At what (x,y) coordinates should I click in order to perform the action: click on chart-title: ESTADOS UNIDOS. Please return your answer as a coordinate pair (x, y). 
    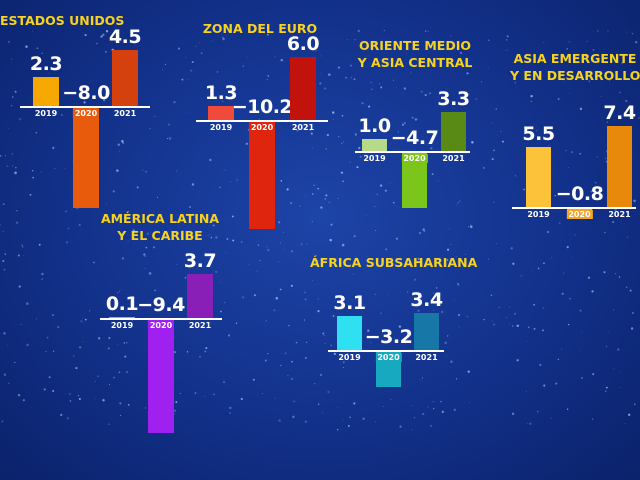
    Looking at the image, I should click on (62, 20).